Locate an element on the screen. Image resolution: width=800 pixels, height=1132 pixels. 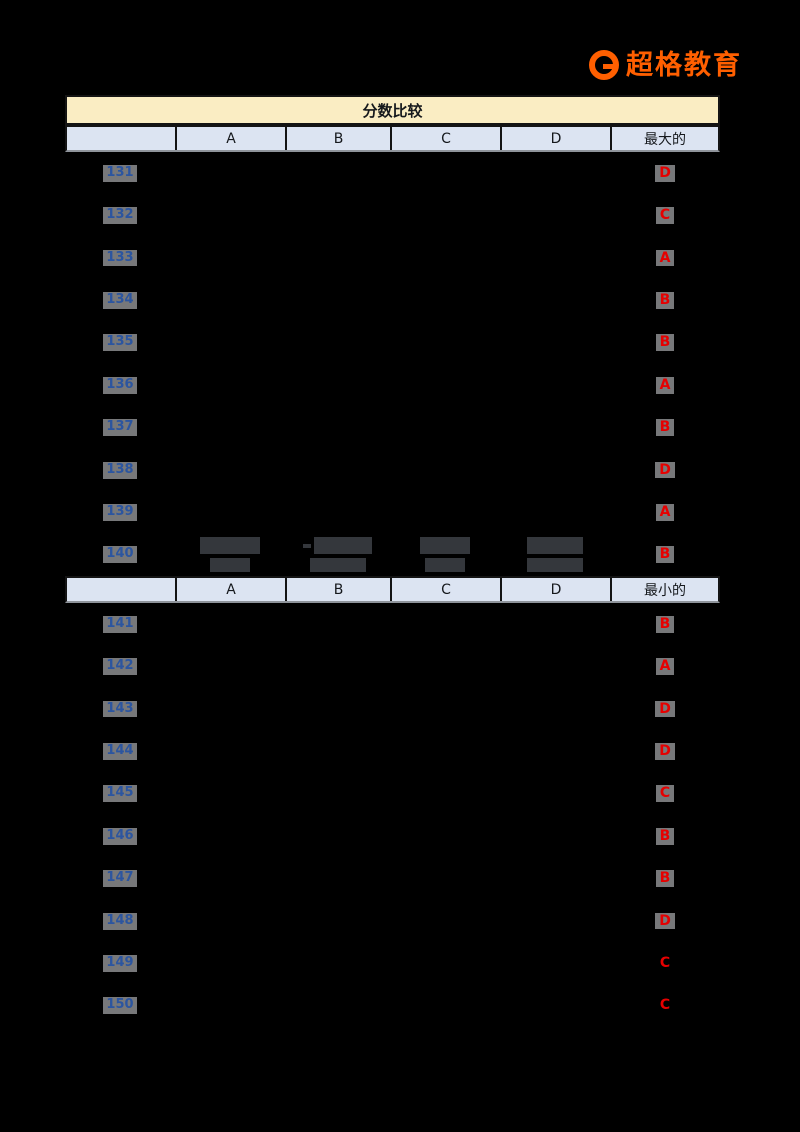
problem-number-cell: 134 is located at coordinates (120, 300).